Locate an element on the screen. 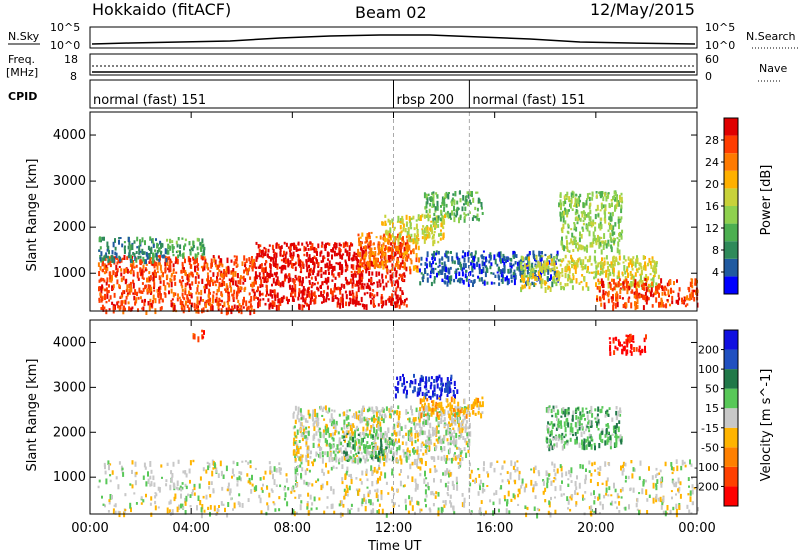 This screenshot has height=558, width=800. cpid-segment-label: normal (fast) 151 is located at coordinates (149, 100).